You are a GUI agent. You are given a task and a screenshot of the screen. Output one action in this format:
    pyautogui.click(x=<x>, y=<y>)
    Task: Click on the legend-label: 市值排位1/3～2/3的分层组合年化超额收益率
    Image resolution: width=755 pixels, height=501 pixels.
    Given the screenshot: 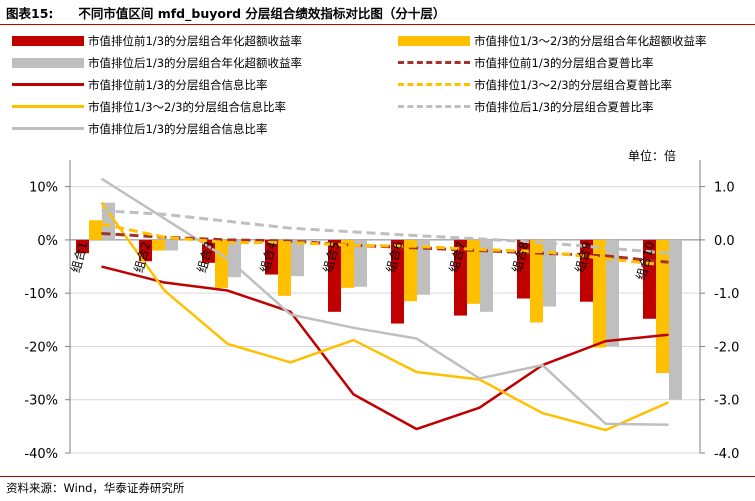 What is the action you would take?
    pyautogui.click(x=590, y=41)
    